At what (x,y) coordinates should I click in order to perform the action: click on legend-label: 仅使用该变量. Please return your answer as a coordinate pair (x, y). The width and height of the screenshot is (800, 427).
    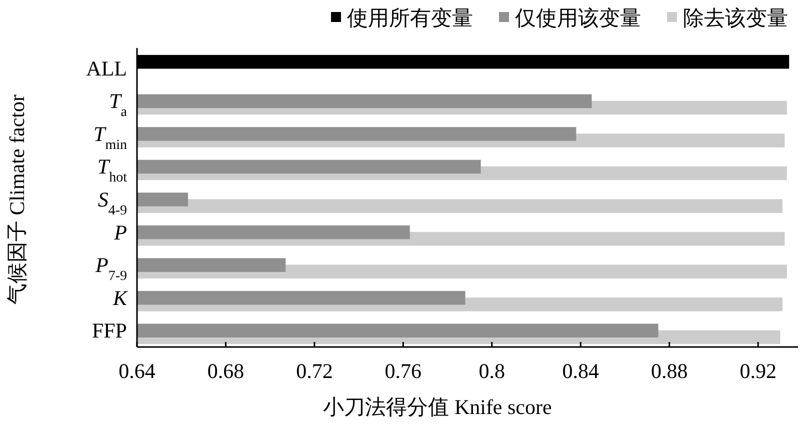
    Looking at the image, I should click on (578, 18).